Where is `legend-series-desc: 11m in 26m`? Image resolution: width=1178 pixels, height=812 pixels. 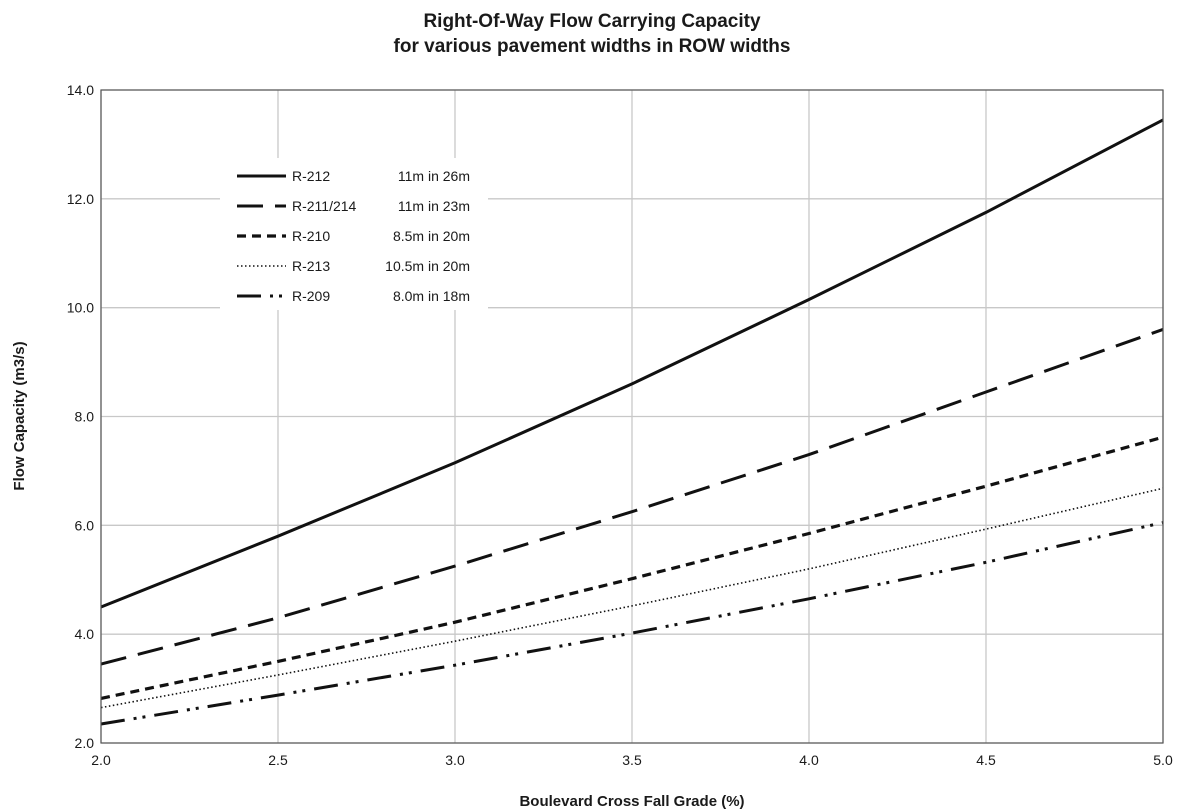
legend-series-desc: 11m in 26m is located at coordinates (434, 176).